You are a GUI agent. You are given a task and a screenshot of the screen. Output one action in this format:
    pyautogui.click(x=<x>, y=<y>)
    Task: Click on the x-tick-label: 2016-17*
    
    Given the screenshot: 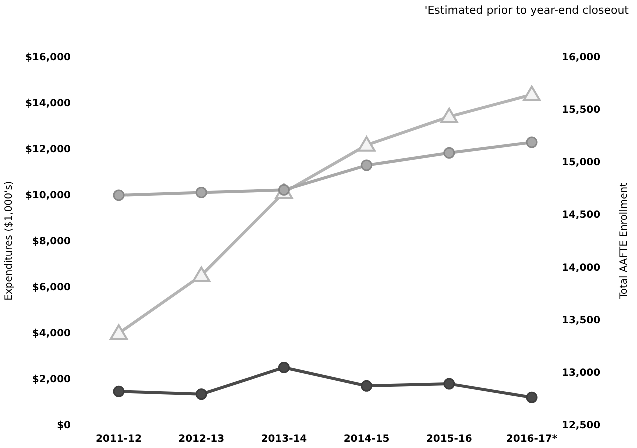 What is the action you would take?
    pyautogui.click(x=532, y=439)
    